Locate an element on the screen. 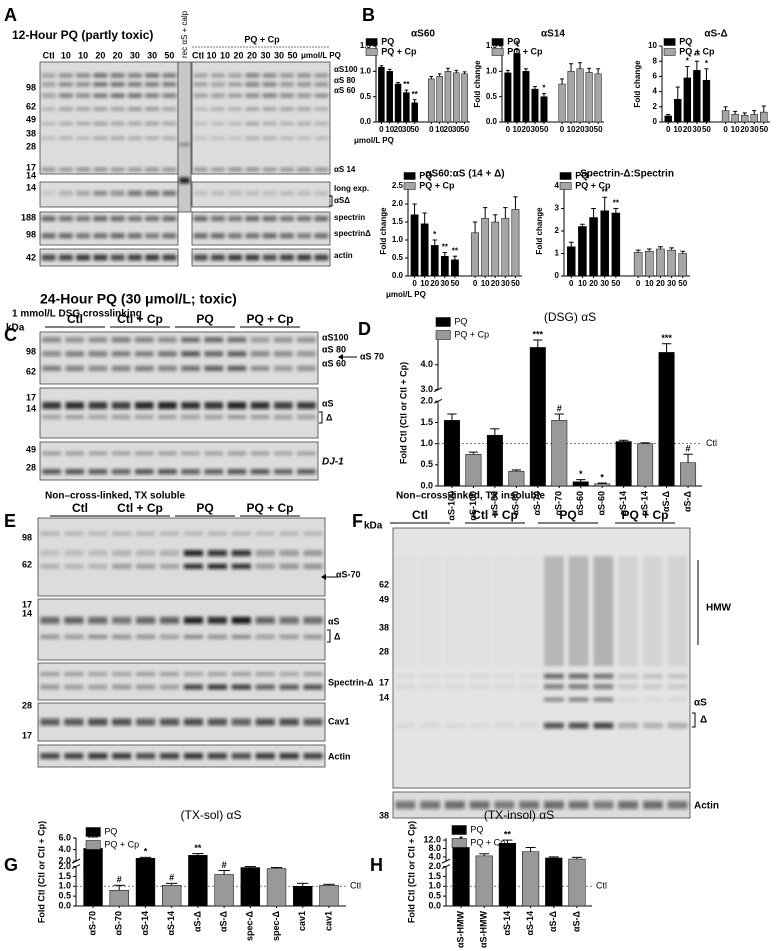 The width and height of the screenshot is (781, 951). y-tick-label: 10 is located at coordinates (652, 45).